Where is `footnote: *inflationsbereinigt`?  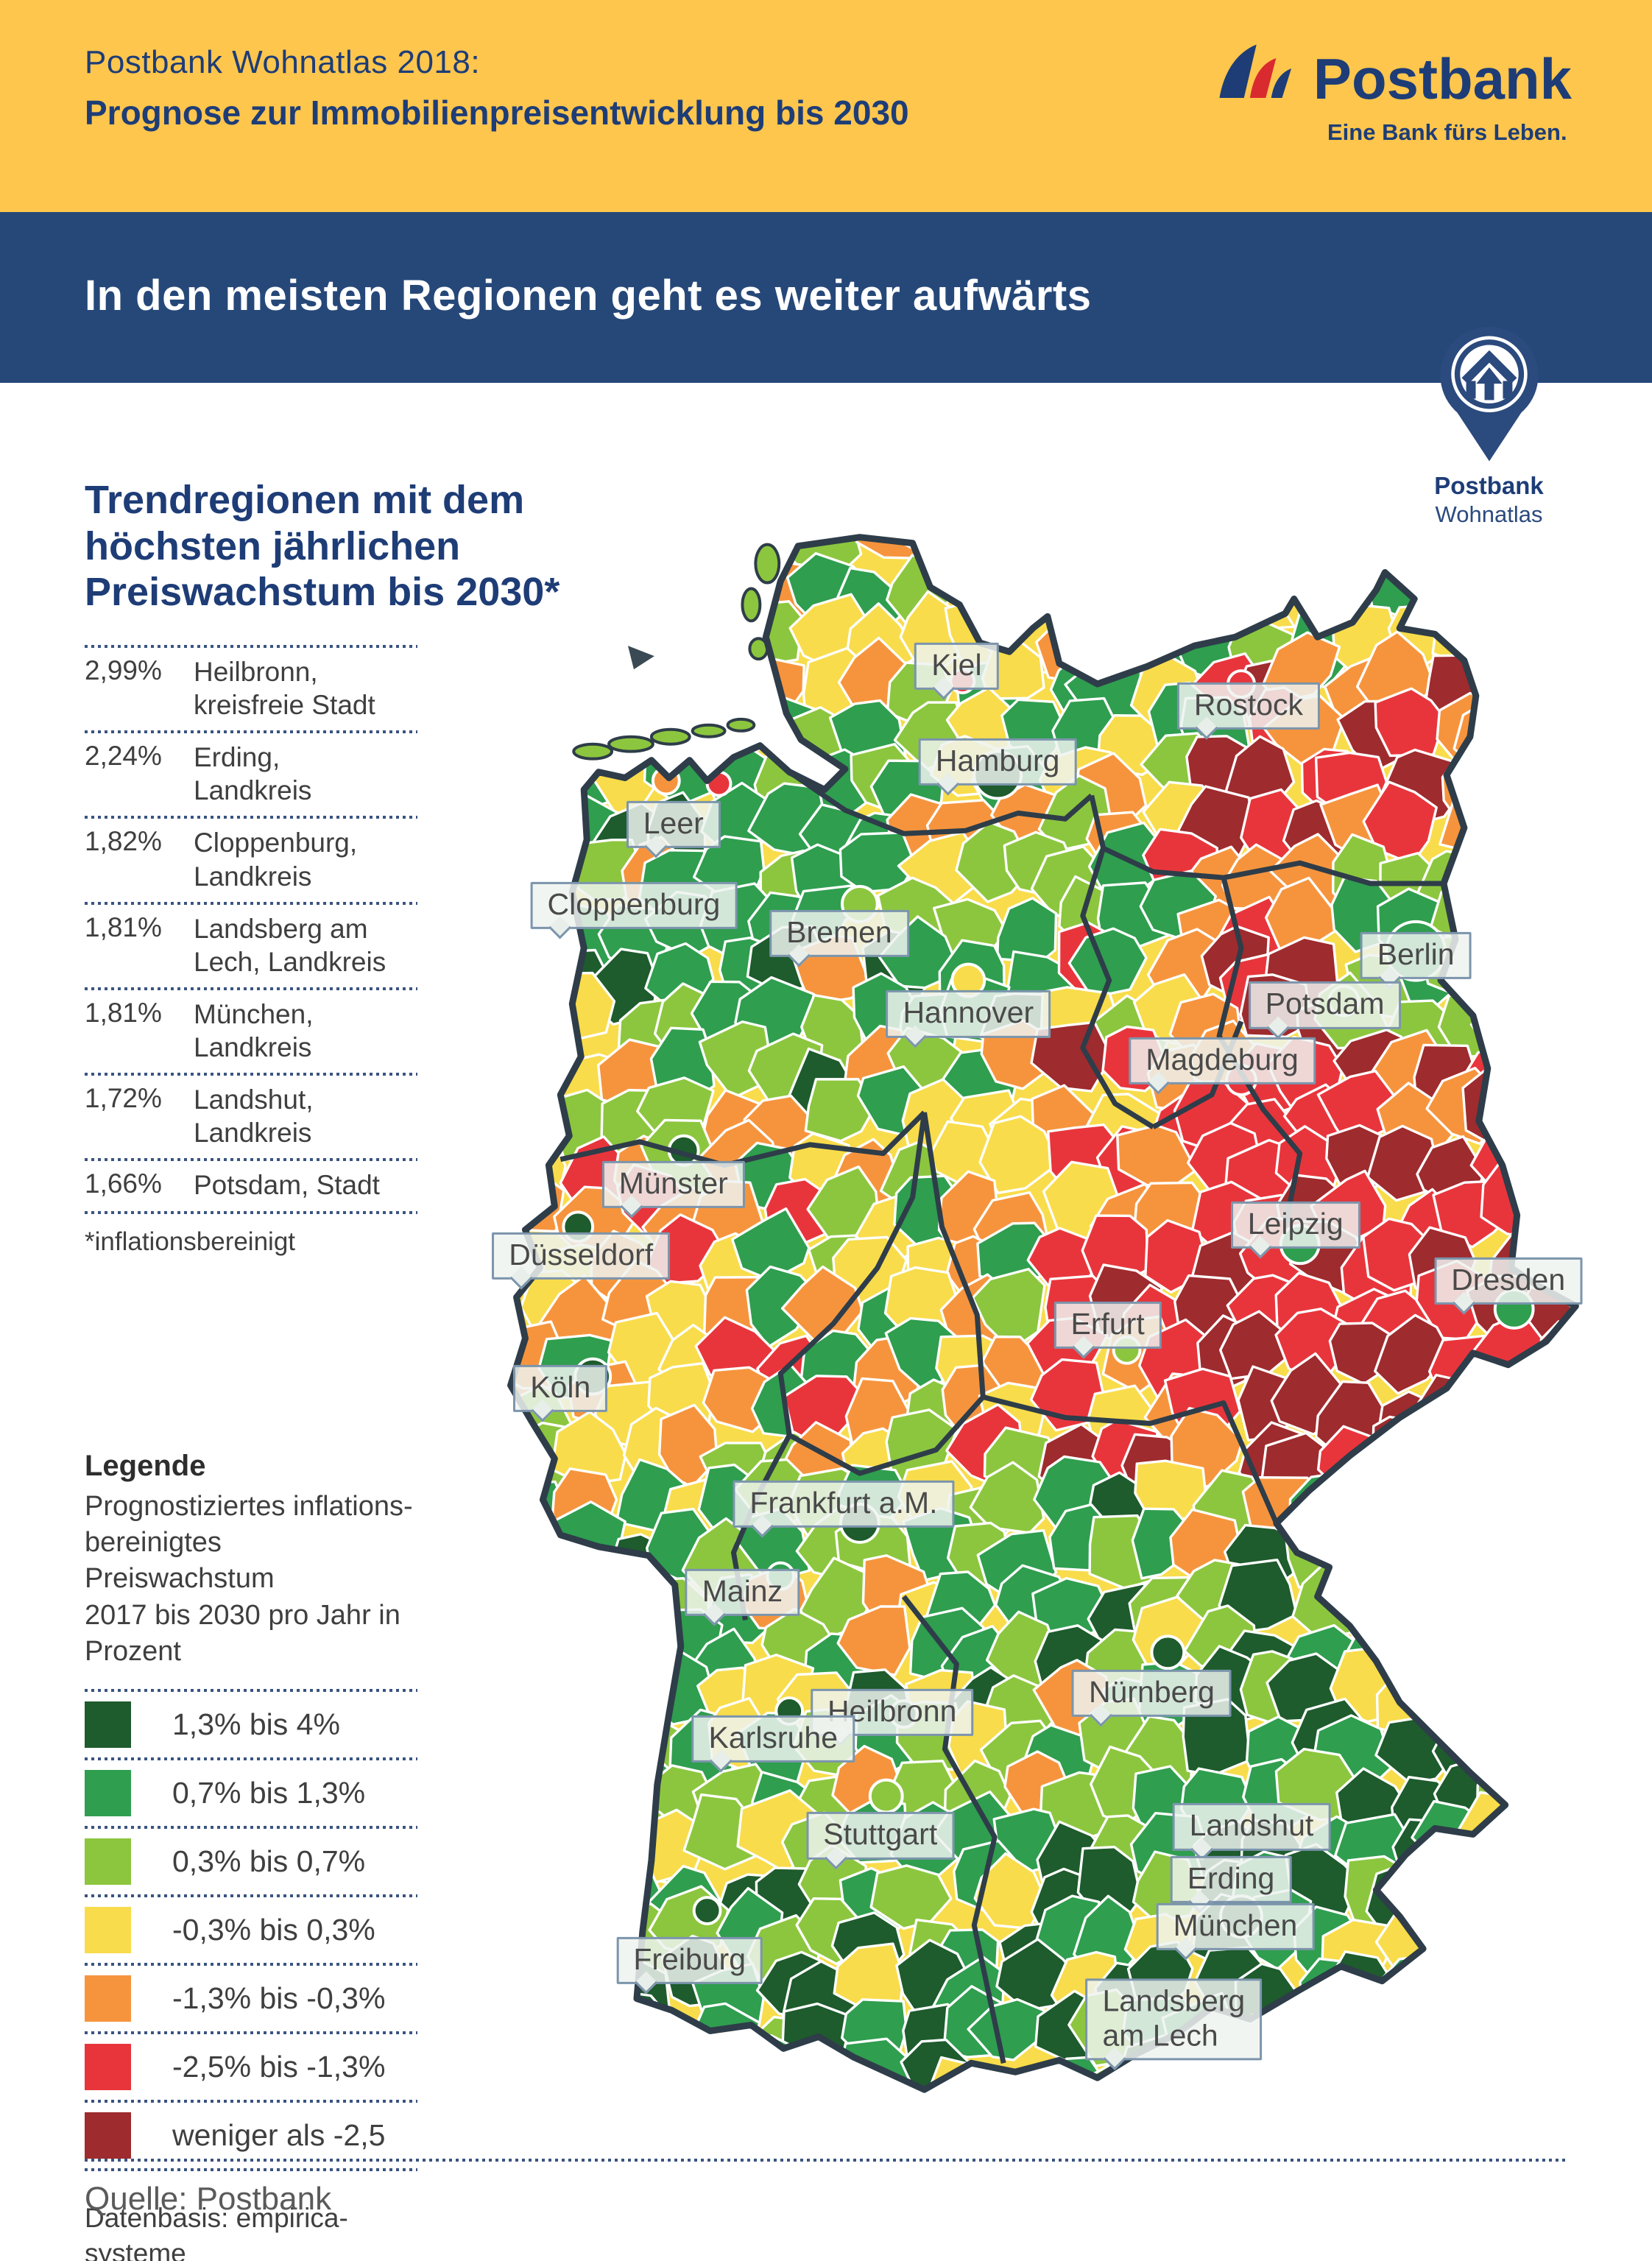
footnote: *inflationsbereinigt is located at coordinates (190, 1241).